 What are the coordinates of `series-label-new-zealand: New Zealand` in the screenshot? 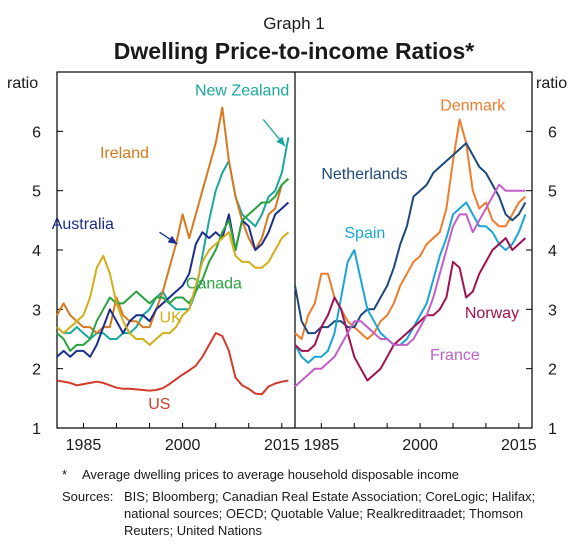 It's located at (242, 91).